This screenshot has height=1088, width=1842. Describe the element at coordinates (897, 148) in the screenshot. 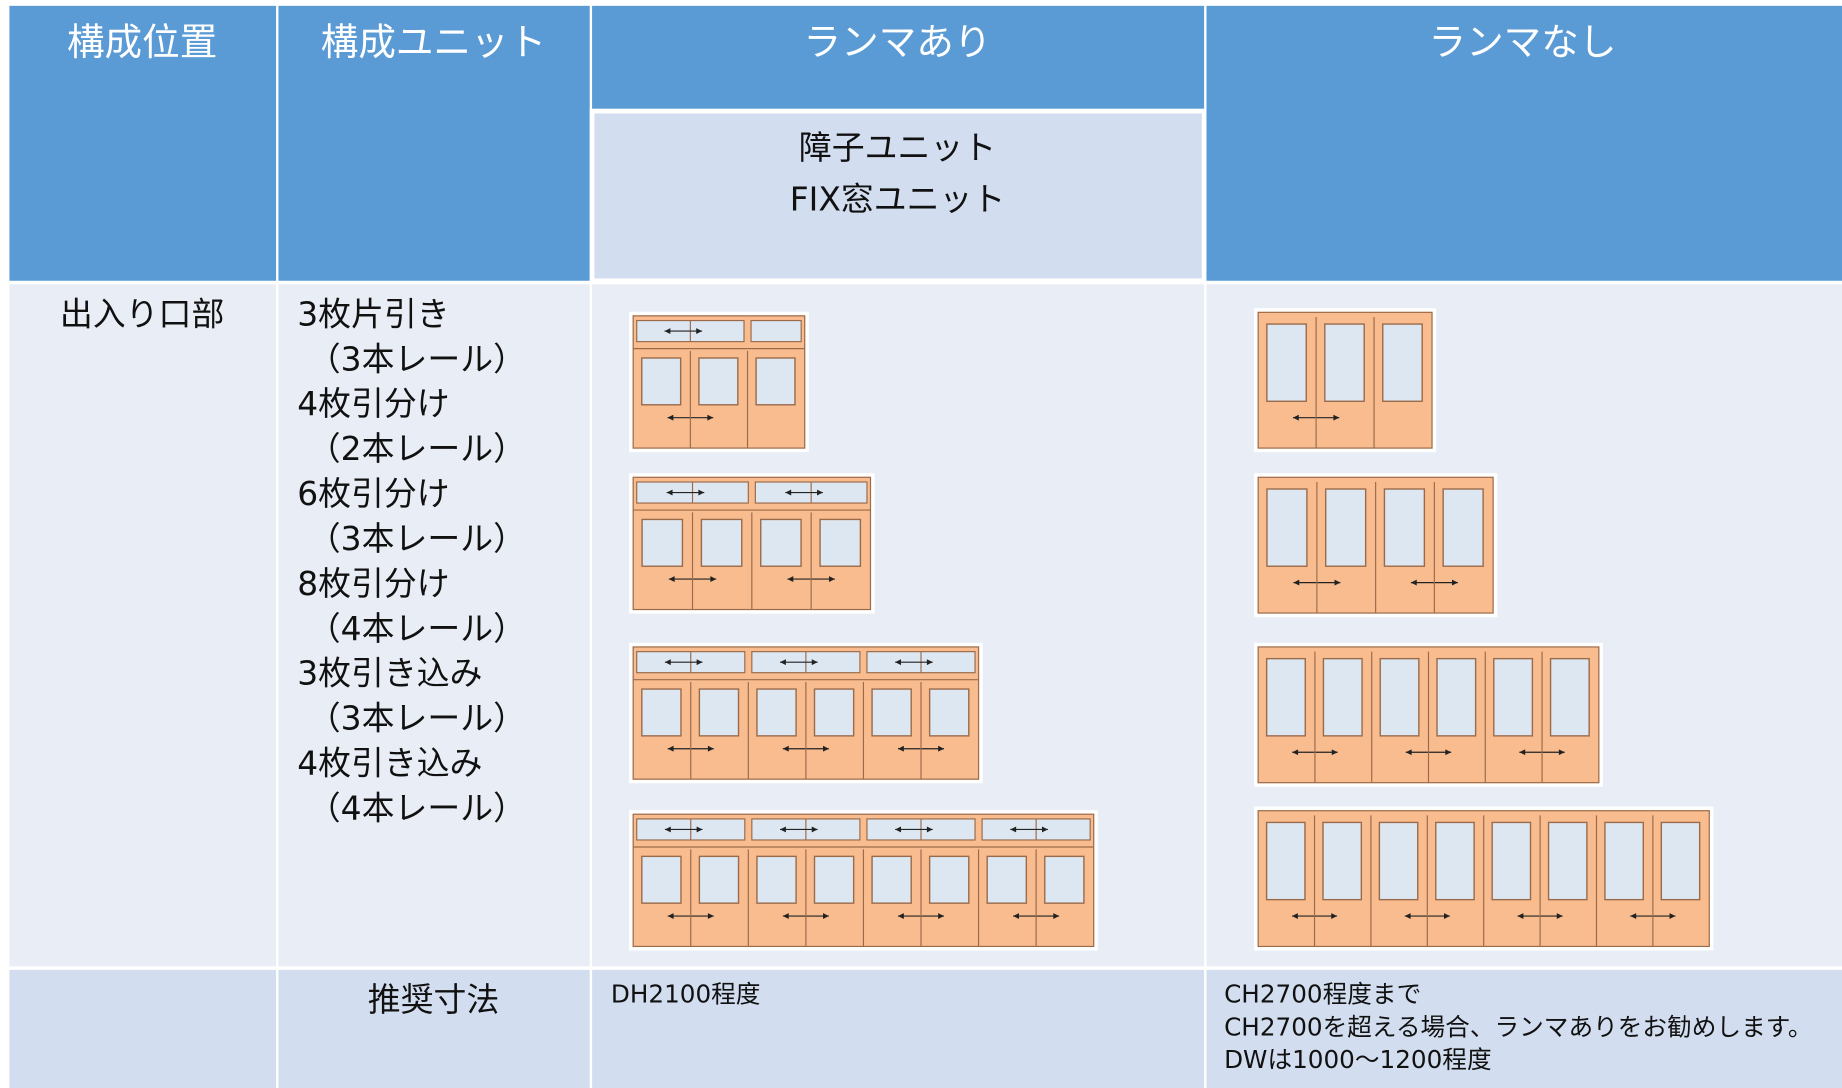

I see `subheader-text: 障子ユニット` at that location.